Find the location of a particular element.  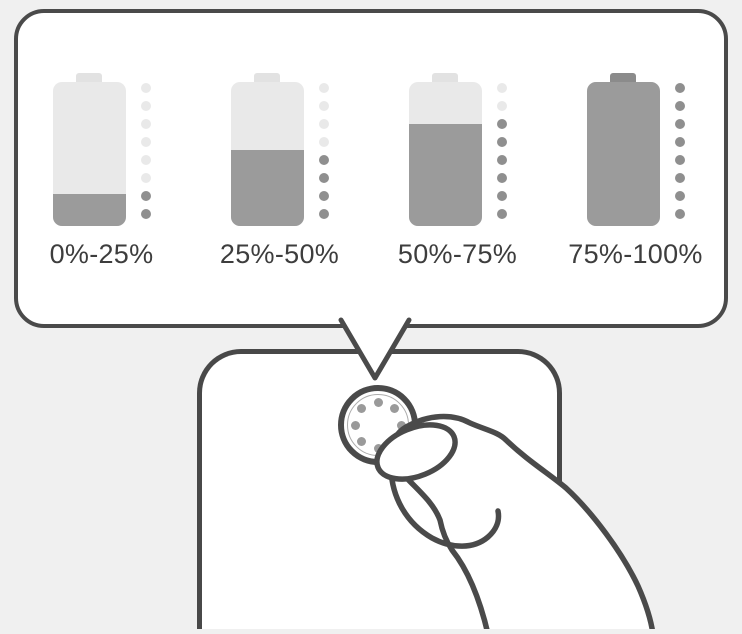

battery-range-label: 25%-50% is located at coordinates (279, 254).